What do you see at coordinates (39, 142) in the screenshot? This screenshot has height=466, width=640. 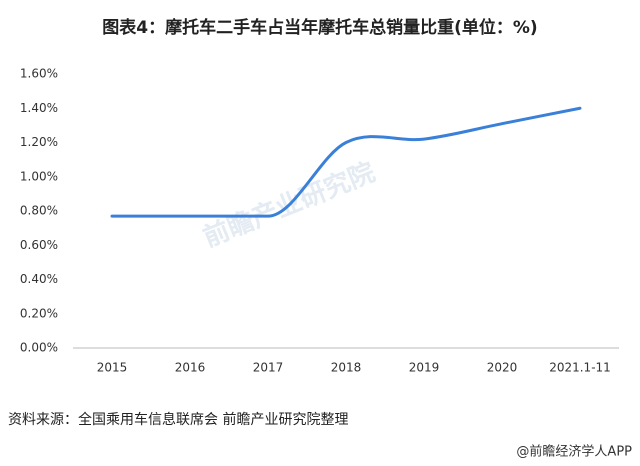 I see `y-tick-label: 1.20%` at bounding box center [39, 142].